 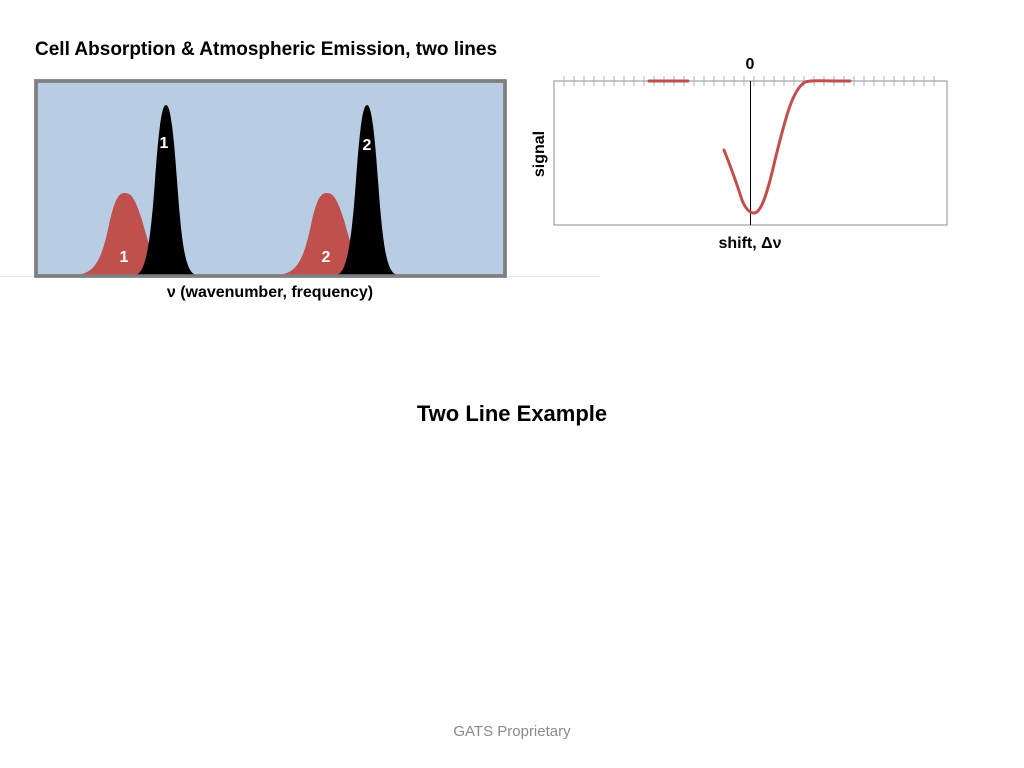 I want to click on spectrum-frame, so click(x=270, y=178).